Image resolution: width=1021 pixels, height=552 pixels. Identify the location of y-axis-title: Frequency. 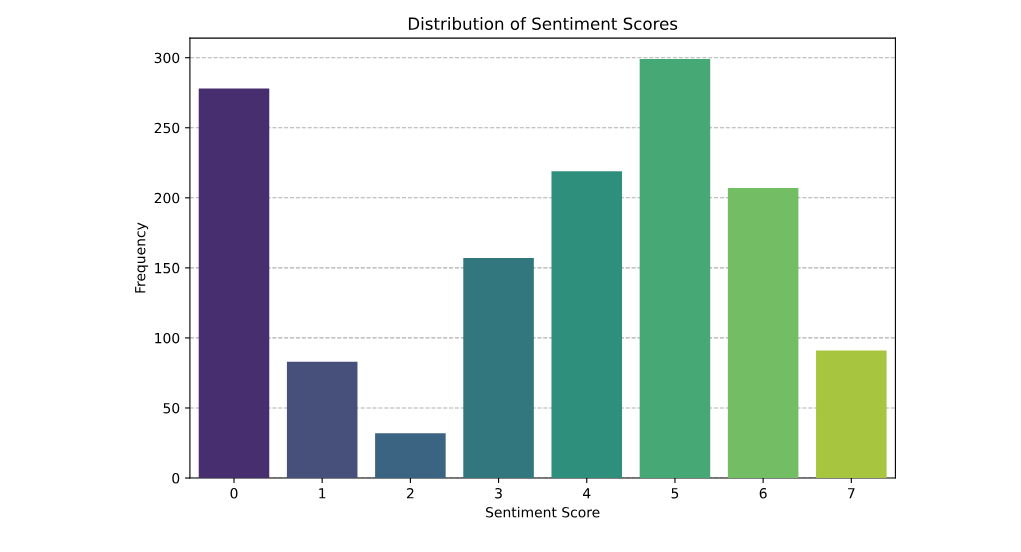
(142, 257).